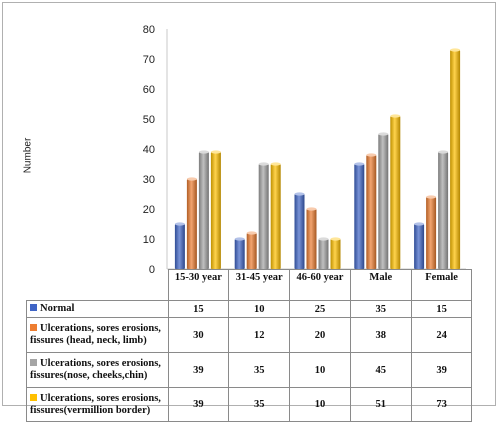  What do you see at coordinates (198, 335) in the screenshot?
I see `table-cell-value: 30` at bounding box center [198, 335].